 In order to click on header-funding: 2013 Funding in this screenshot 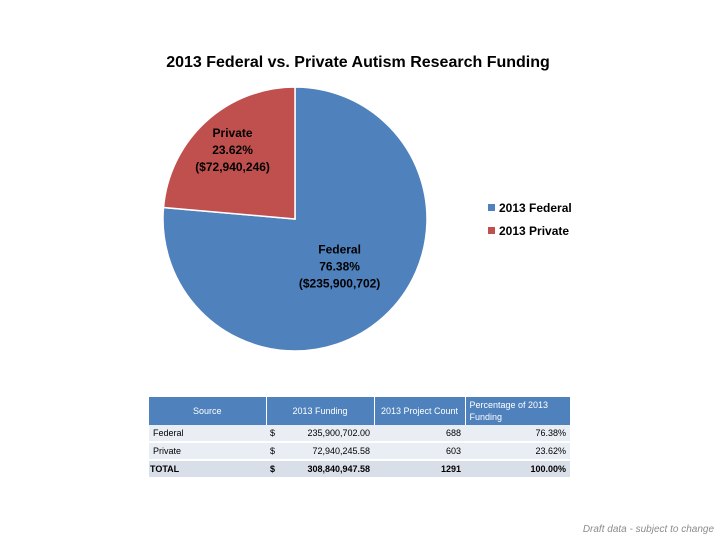, I will do `click(320, 411)`.